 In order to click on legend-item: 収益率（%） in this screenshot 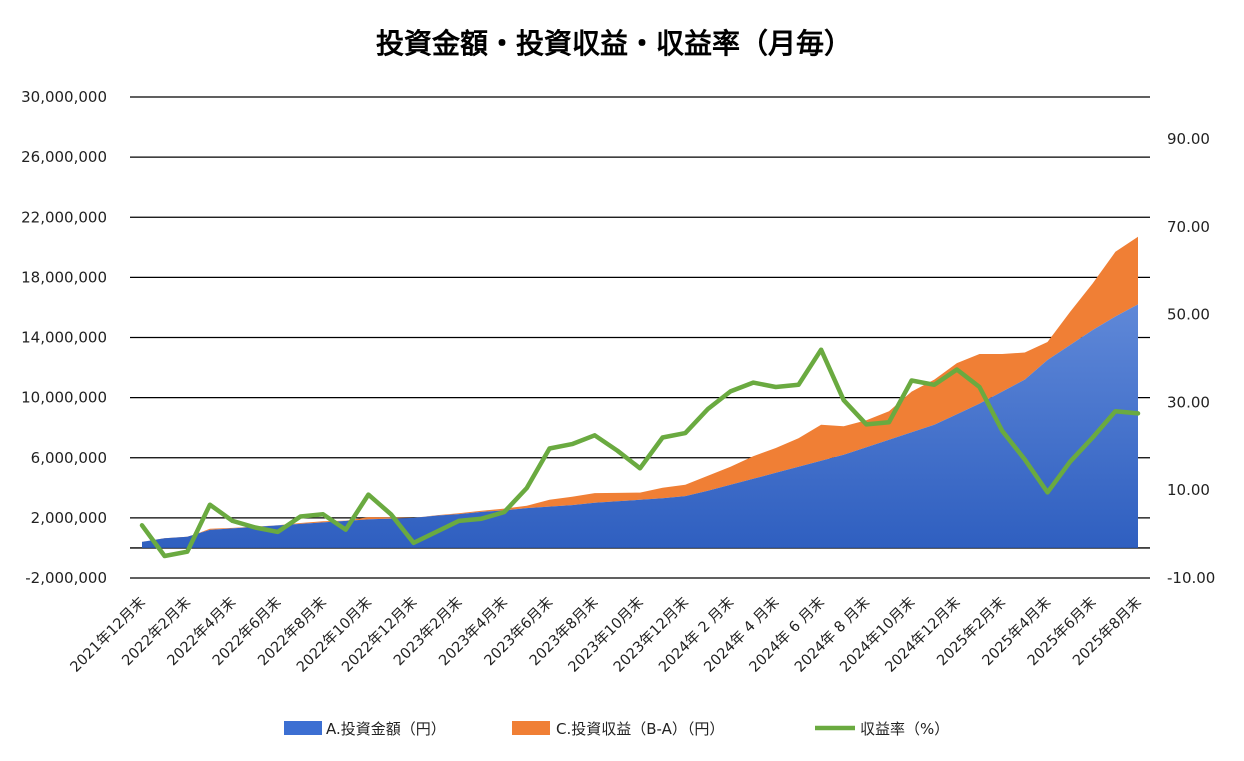, I will do `click(882, 729)`.